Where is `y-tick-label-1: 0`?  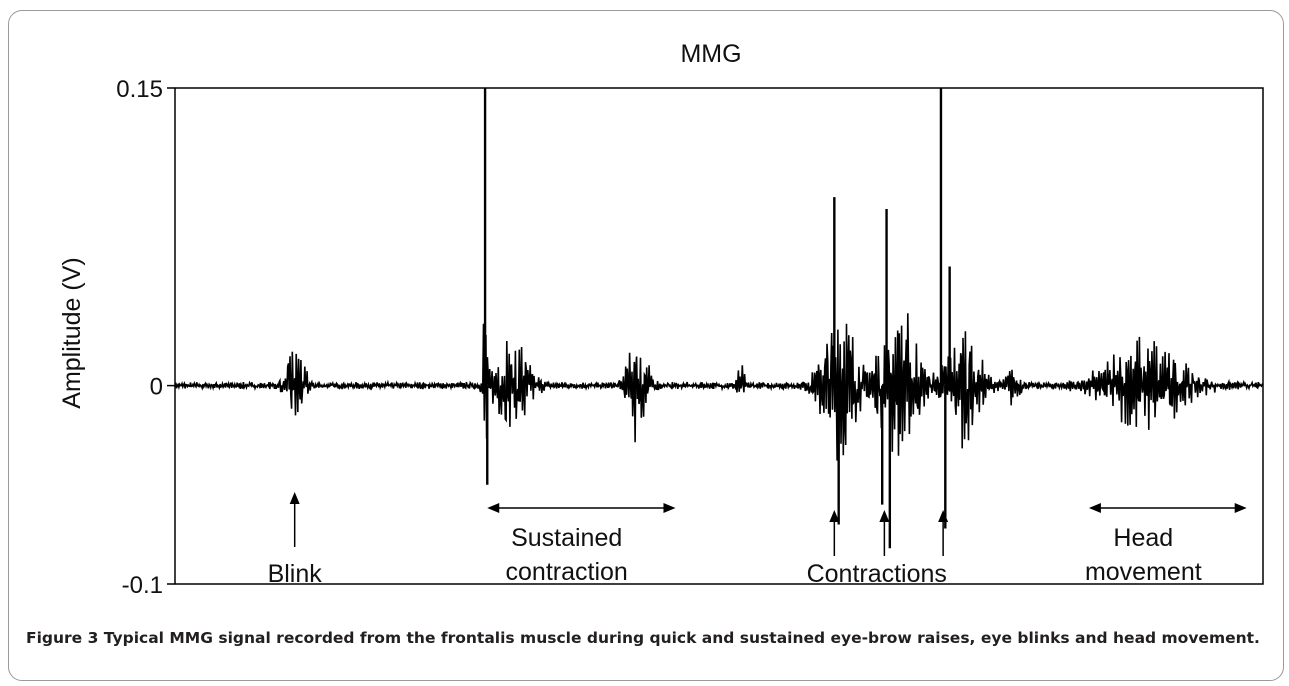
y-tick-label-1: 0 is located at coordinates (156, 387).